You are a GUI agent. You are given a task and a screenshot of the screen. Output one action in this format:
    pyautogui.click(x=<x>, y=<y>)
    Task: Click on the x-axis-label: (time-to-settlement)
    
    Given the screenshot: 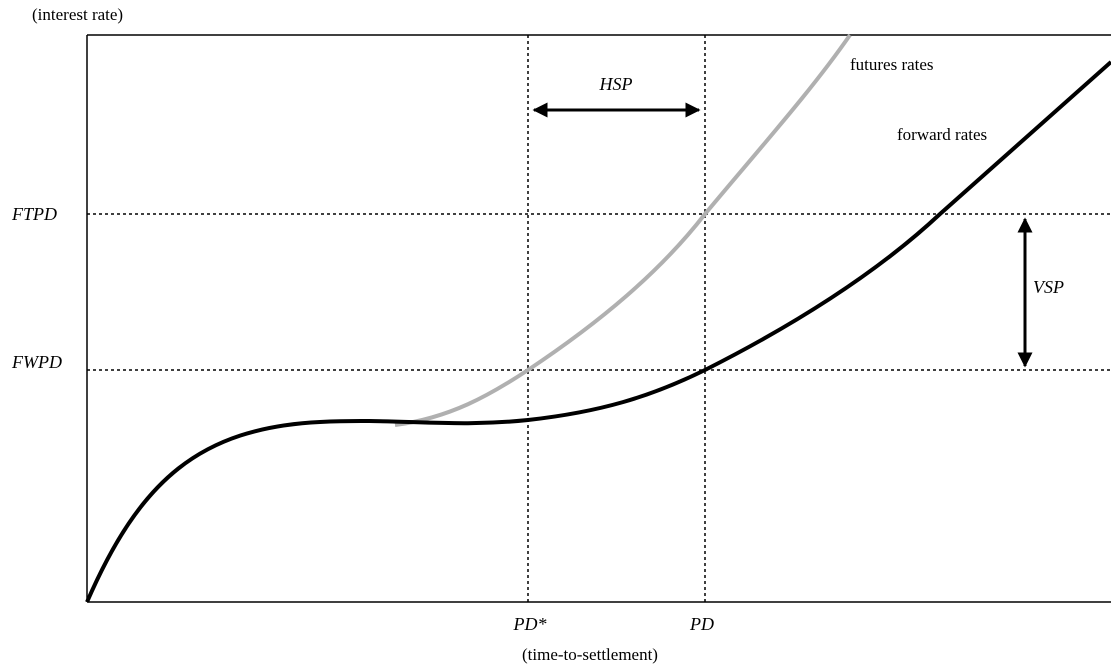 What is the action you would take?
    pyautogui.click(x=590, y=654)
    